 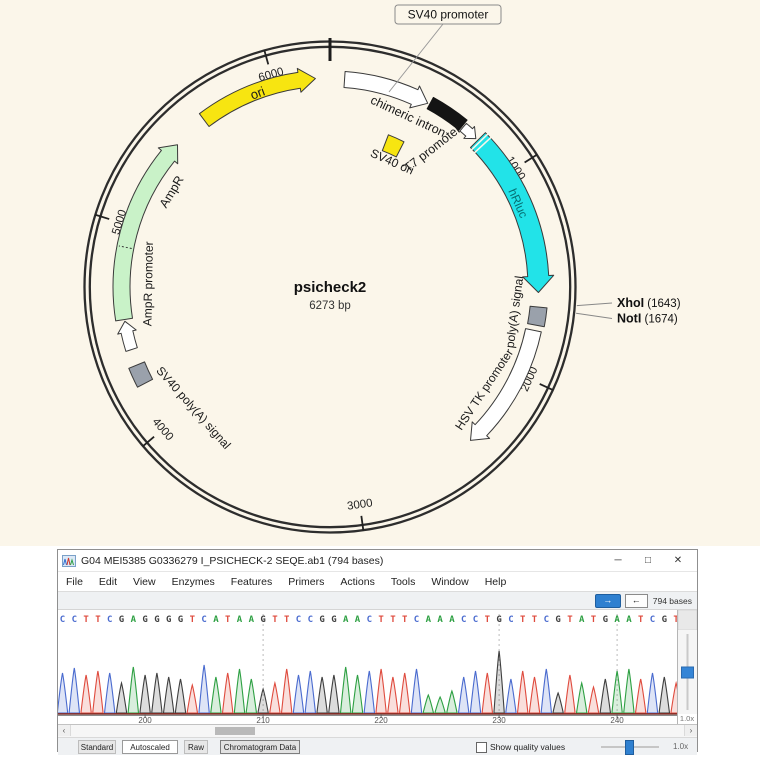 What do you see at coordinates (648, 560) in the screenshot?
I see `maximize-button: □` at bounding box center [648, 560].